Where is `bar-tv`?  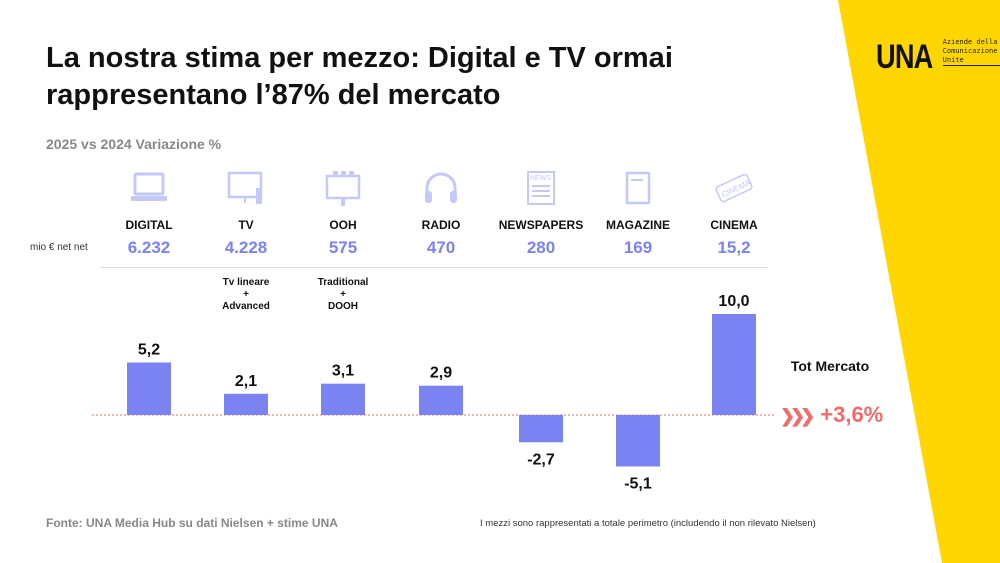
bar-tv is located at coordinates (246, 404).